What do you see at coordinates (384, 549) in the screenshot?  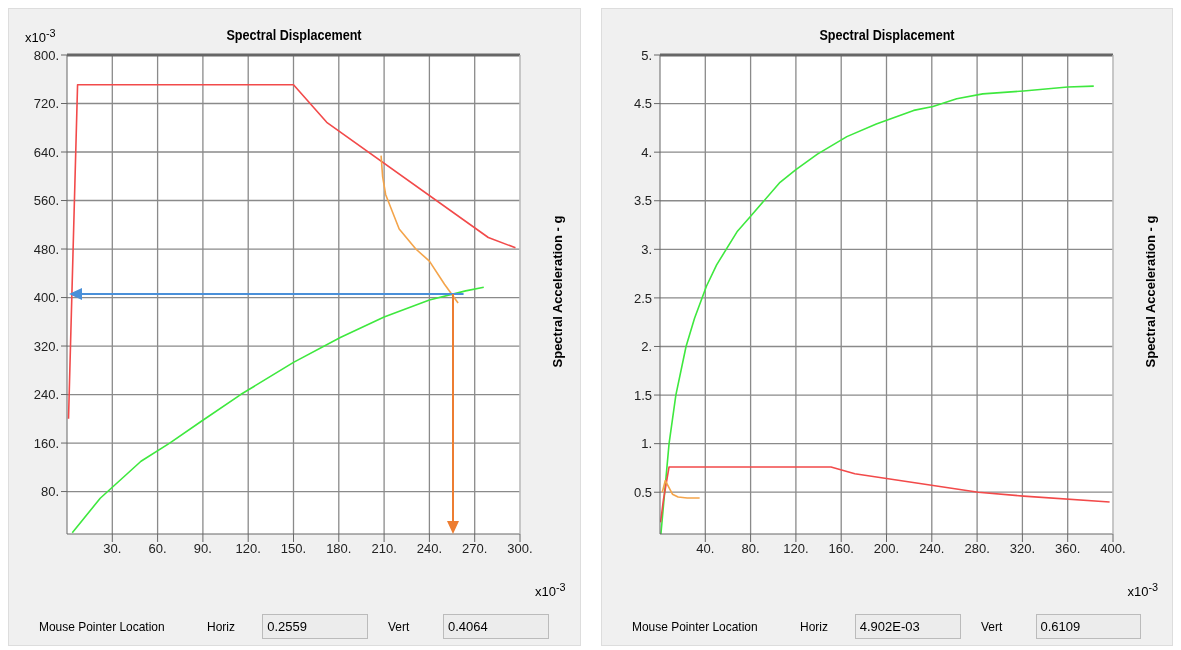 I see `x-tick-label: 210.` at bounding box center [384, 549].